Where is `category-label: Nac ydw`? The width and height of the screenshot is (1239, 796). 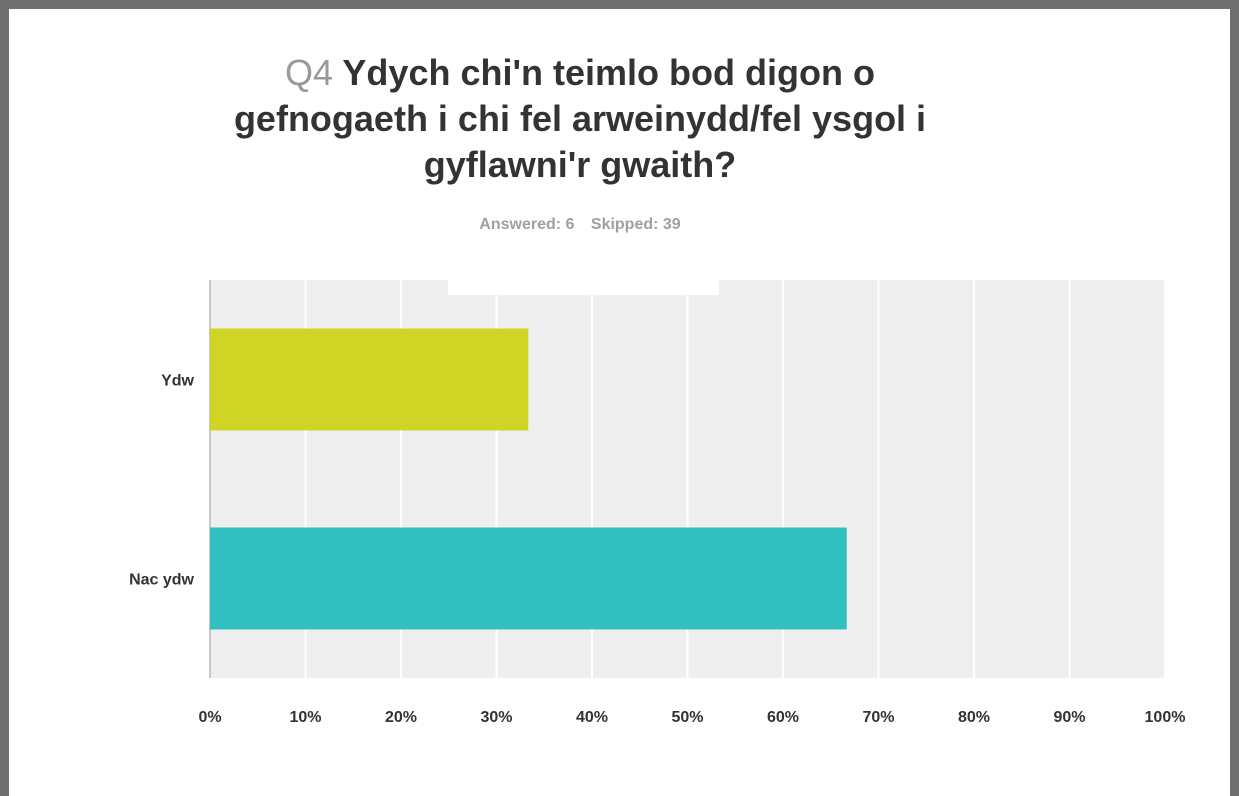
category-label: Nac ydw is located at coordinates (161, 580).